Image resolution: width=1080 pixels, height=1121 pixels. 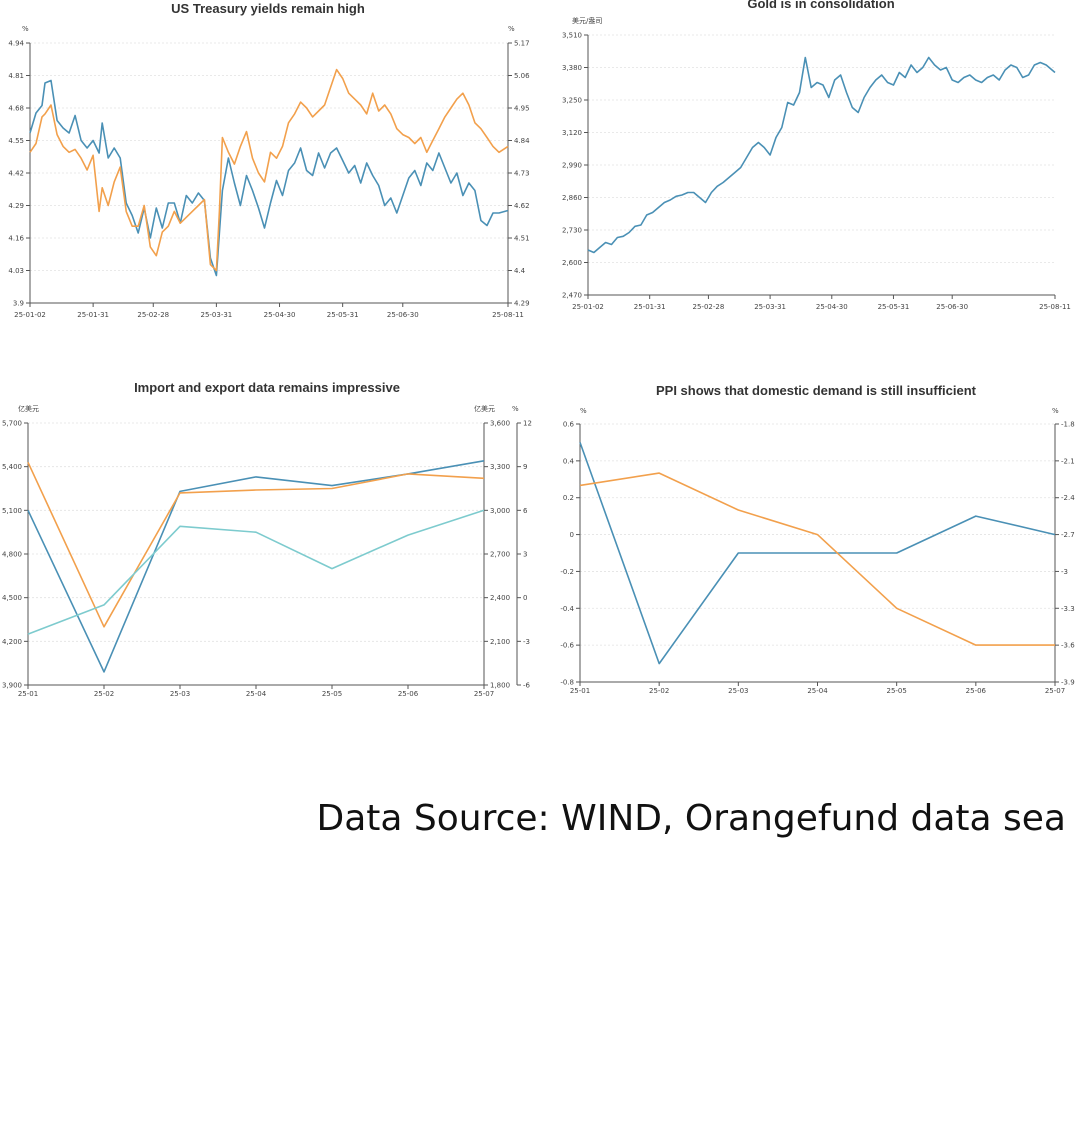 What do you see at coordinates (1068, 461) in the screenshot?
I see `y-axis-right-tick-label: -2.1` at bounding box center [1068, 461].